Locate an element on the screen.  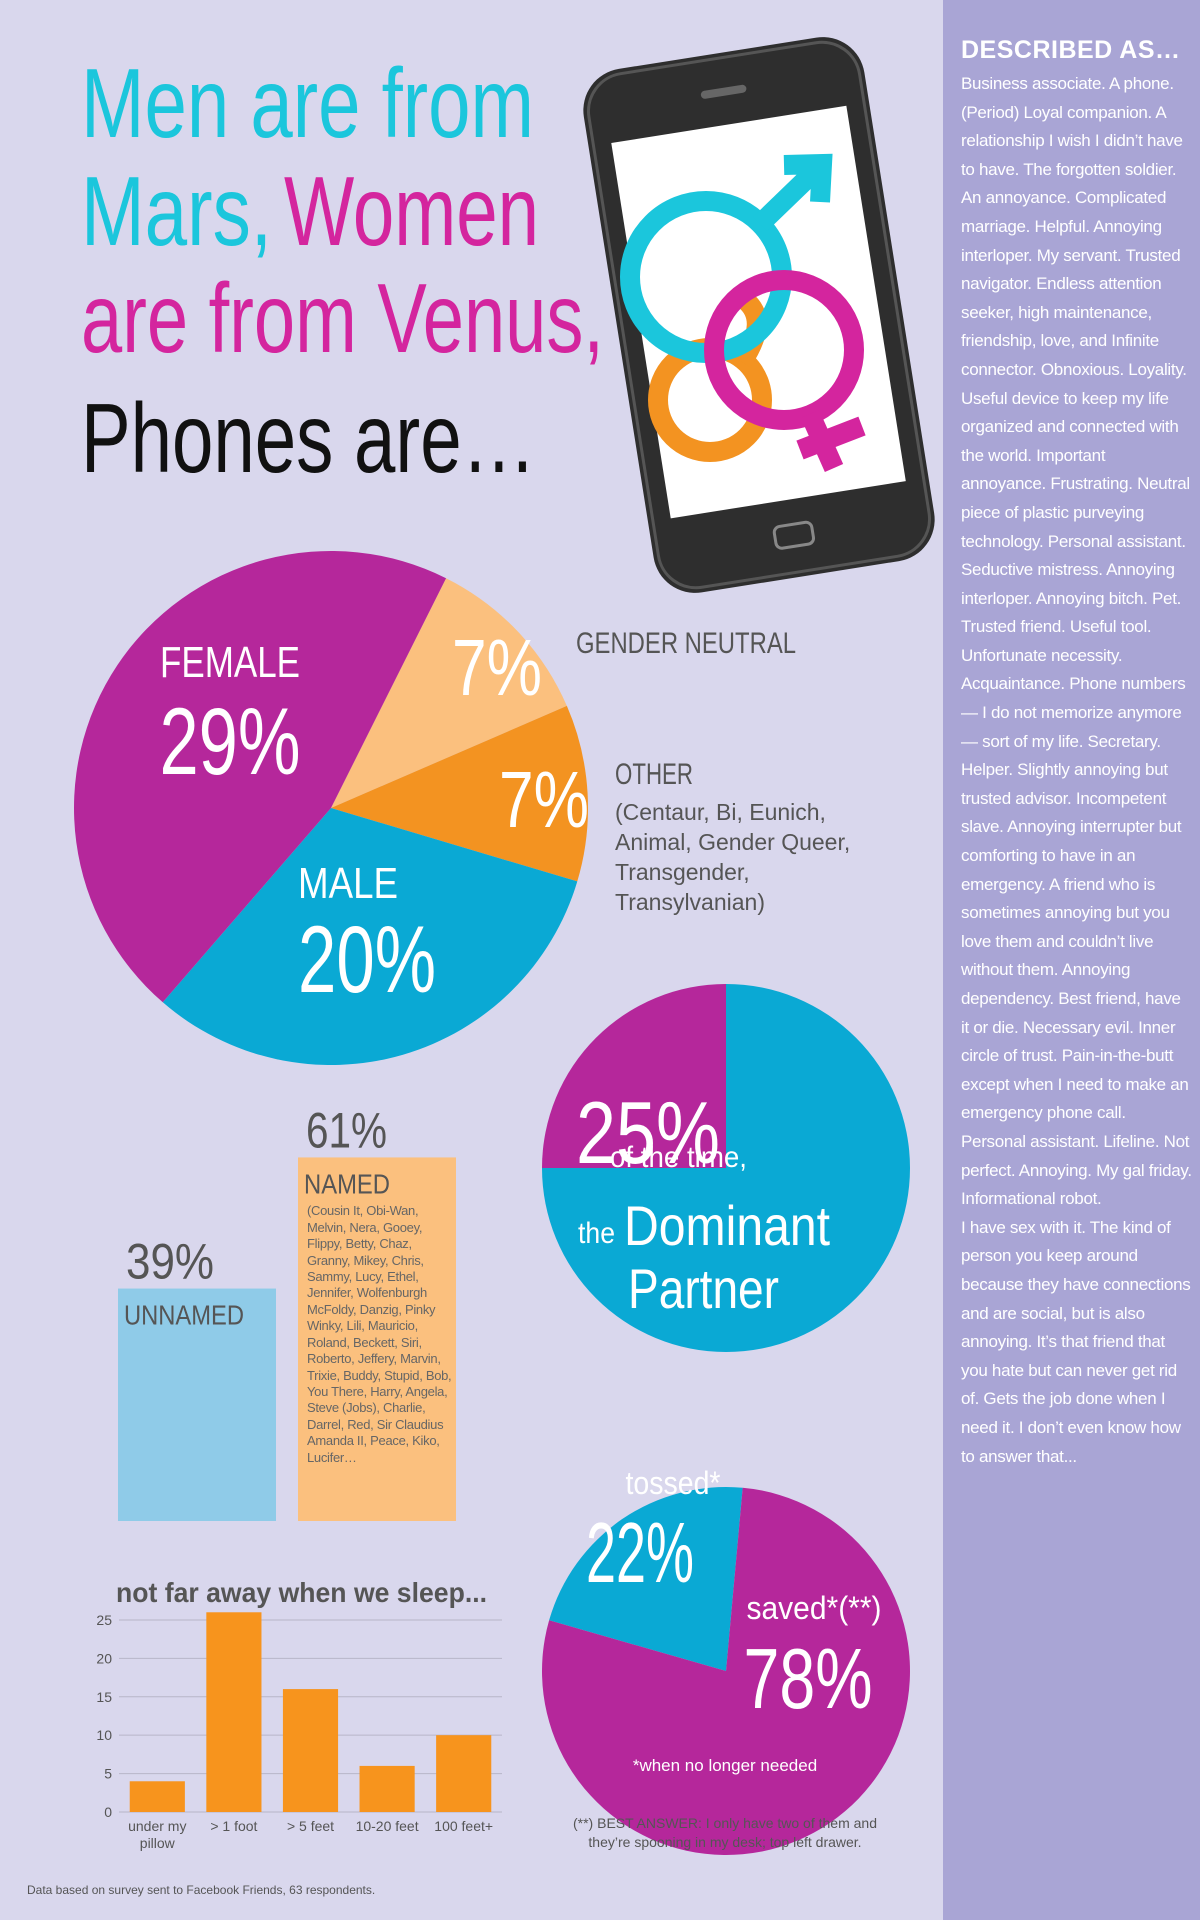
x-tick-label: > 5 feet is located at coordinates (310, 1826).